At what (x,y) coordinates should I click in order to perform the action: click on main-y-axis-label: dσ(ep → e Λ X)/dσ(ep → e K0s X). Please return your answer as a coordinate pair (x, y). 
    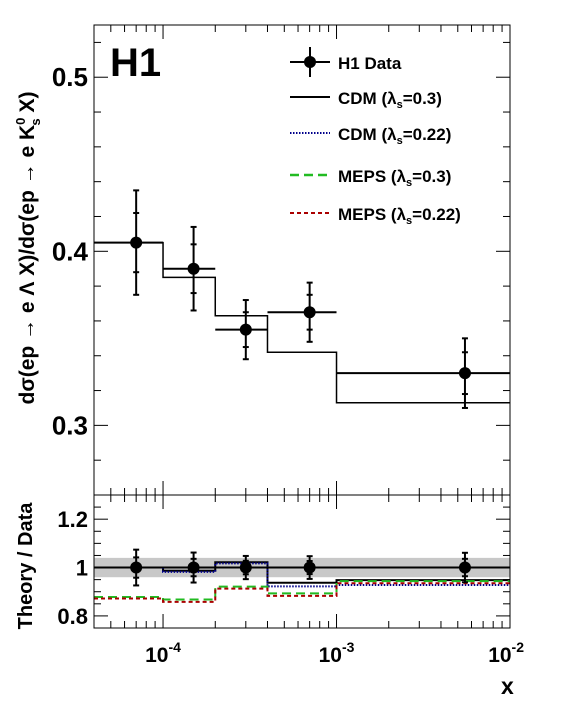
    Looking at the image, I should click on (28, 248).